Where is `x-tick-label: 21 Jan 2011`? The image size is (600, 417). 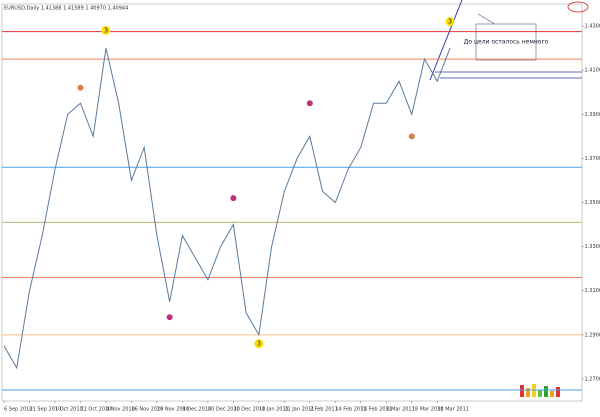
x-tick-label: 21 Jan 2011 is located at coordinates (299, 410).